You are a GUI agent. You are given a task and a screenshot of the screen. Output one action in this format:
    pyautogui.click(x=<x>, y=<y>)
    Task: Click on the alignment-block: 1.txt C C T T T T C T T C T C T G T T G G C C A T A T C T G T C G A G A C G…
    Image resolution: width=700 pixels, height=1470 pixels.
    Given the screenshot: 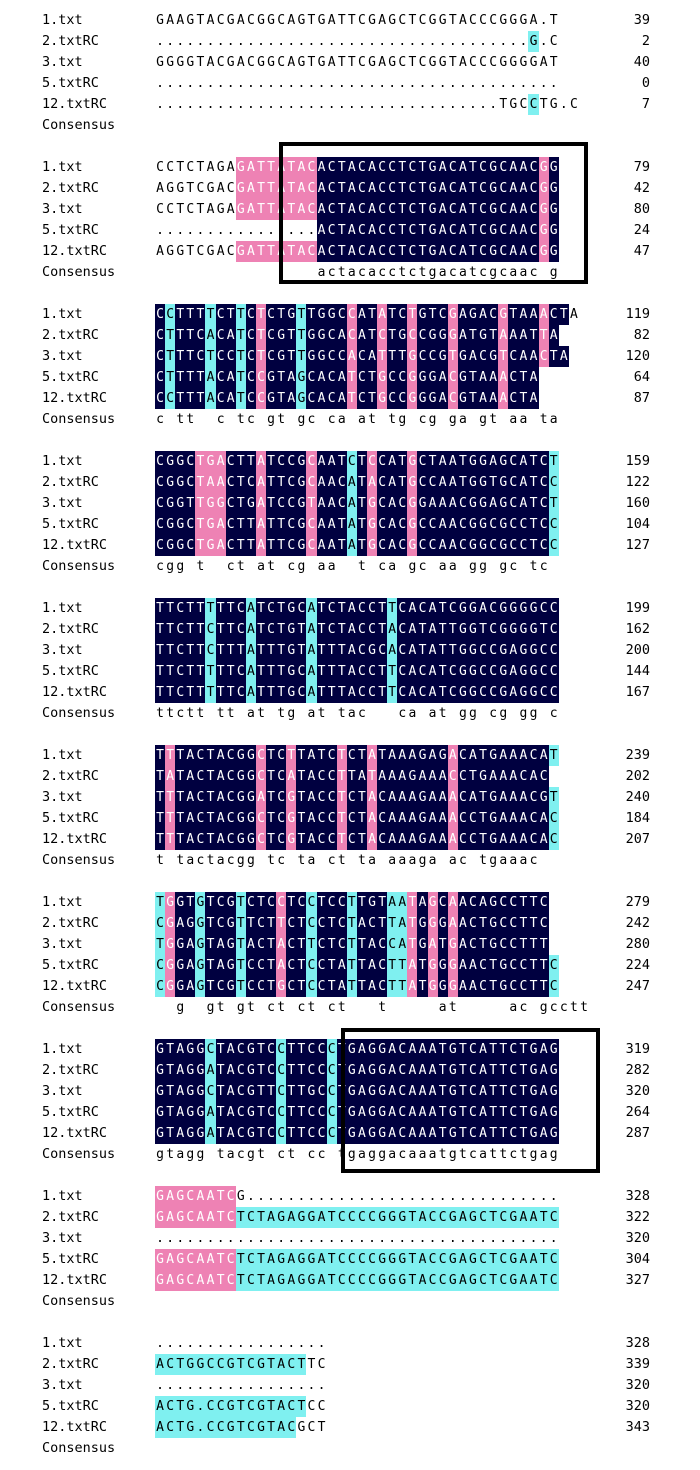 What is the action you would take?
    pyautogui.click(x=350, y=369)
    